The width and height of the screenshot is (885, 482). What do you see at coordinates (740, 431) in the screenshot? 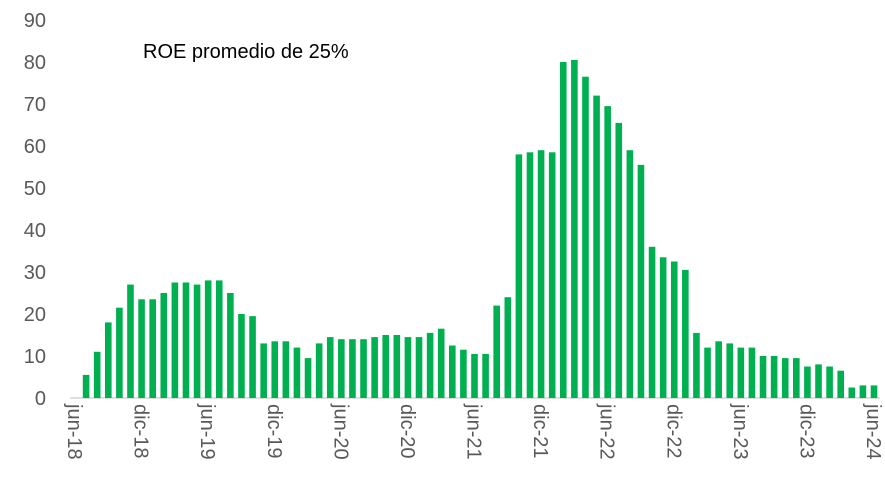
I see `x-tick-label: jun-23` at bounding box center [740, 431].